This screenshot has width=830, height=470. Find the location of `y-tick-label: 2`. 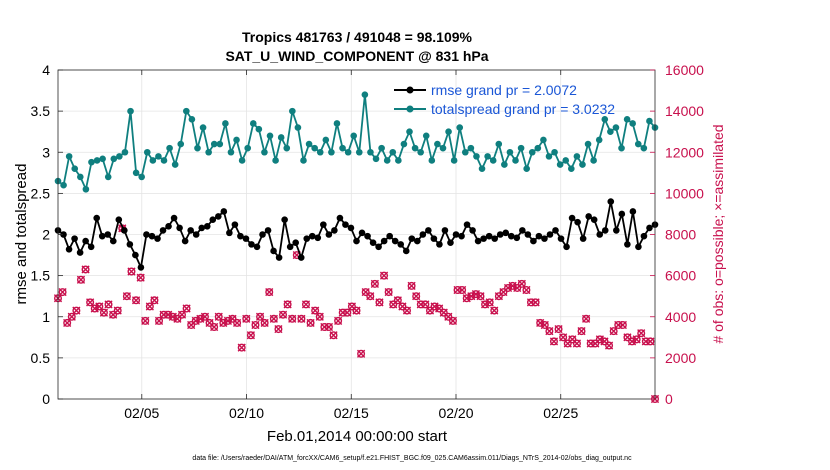

y-tick-label: 2 is located at coordinates (46, 235).